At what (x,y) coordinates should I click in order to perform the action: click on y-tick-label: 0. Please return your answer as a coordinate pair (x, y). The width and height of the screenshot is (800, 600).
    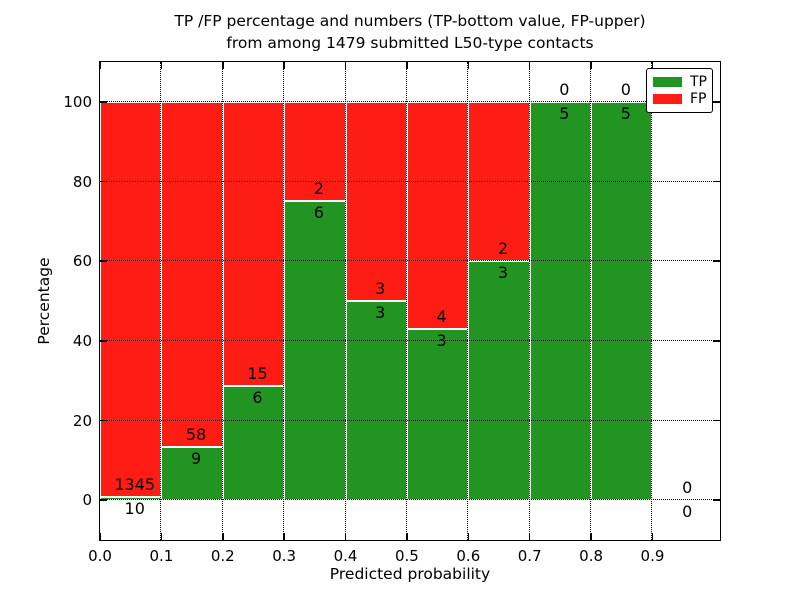
    Looking at the image, I should click on (87, 500).